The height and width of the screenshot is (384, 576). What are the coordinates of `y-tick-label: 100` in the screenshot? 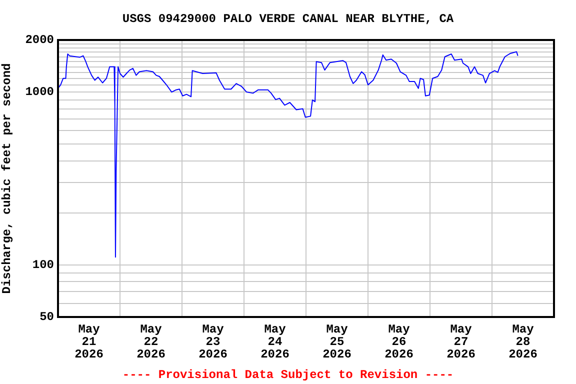 It's located at (43, 265).